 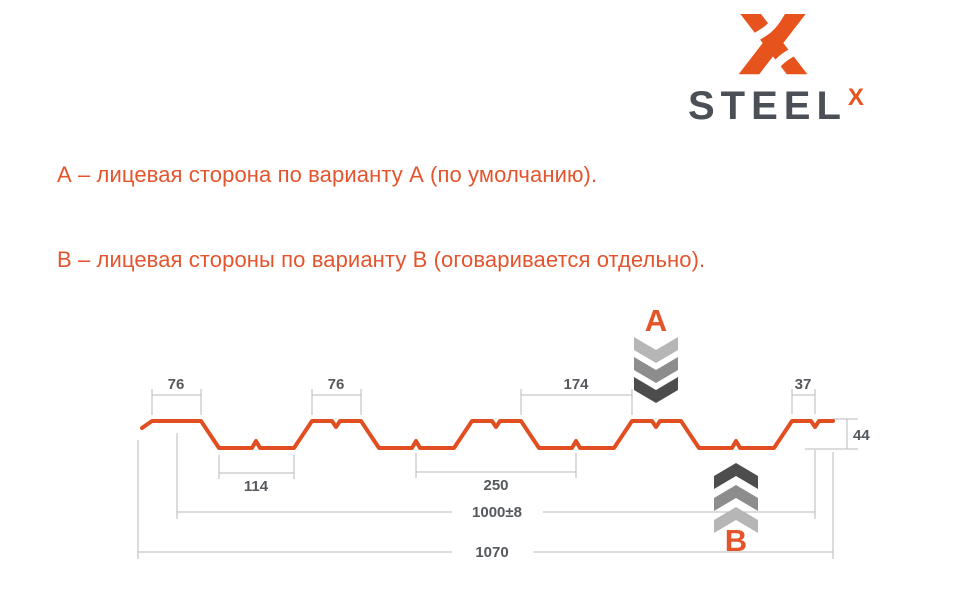 I want to click on dim-label: 37, so click(x=803, y=384).